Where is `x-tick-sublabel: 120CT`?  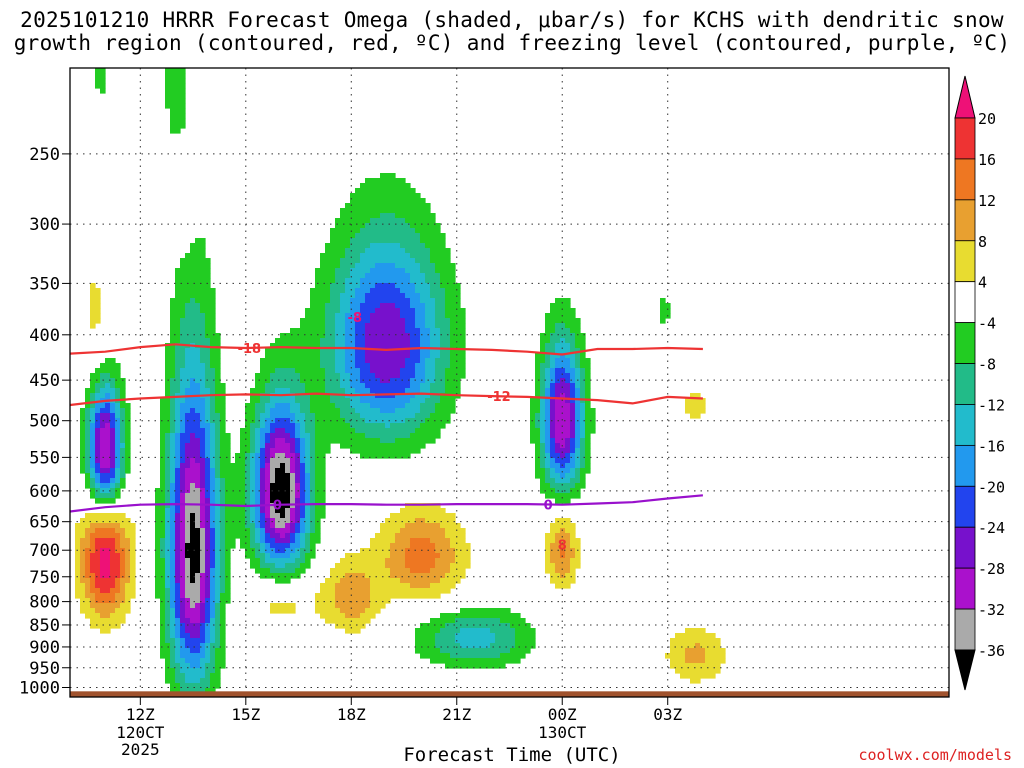 x-tick-sublabel: 120CT is located at coordinates (140, 732).